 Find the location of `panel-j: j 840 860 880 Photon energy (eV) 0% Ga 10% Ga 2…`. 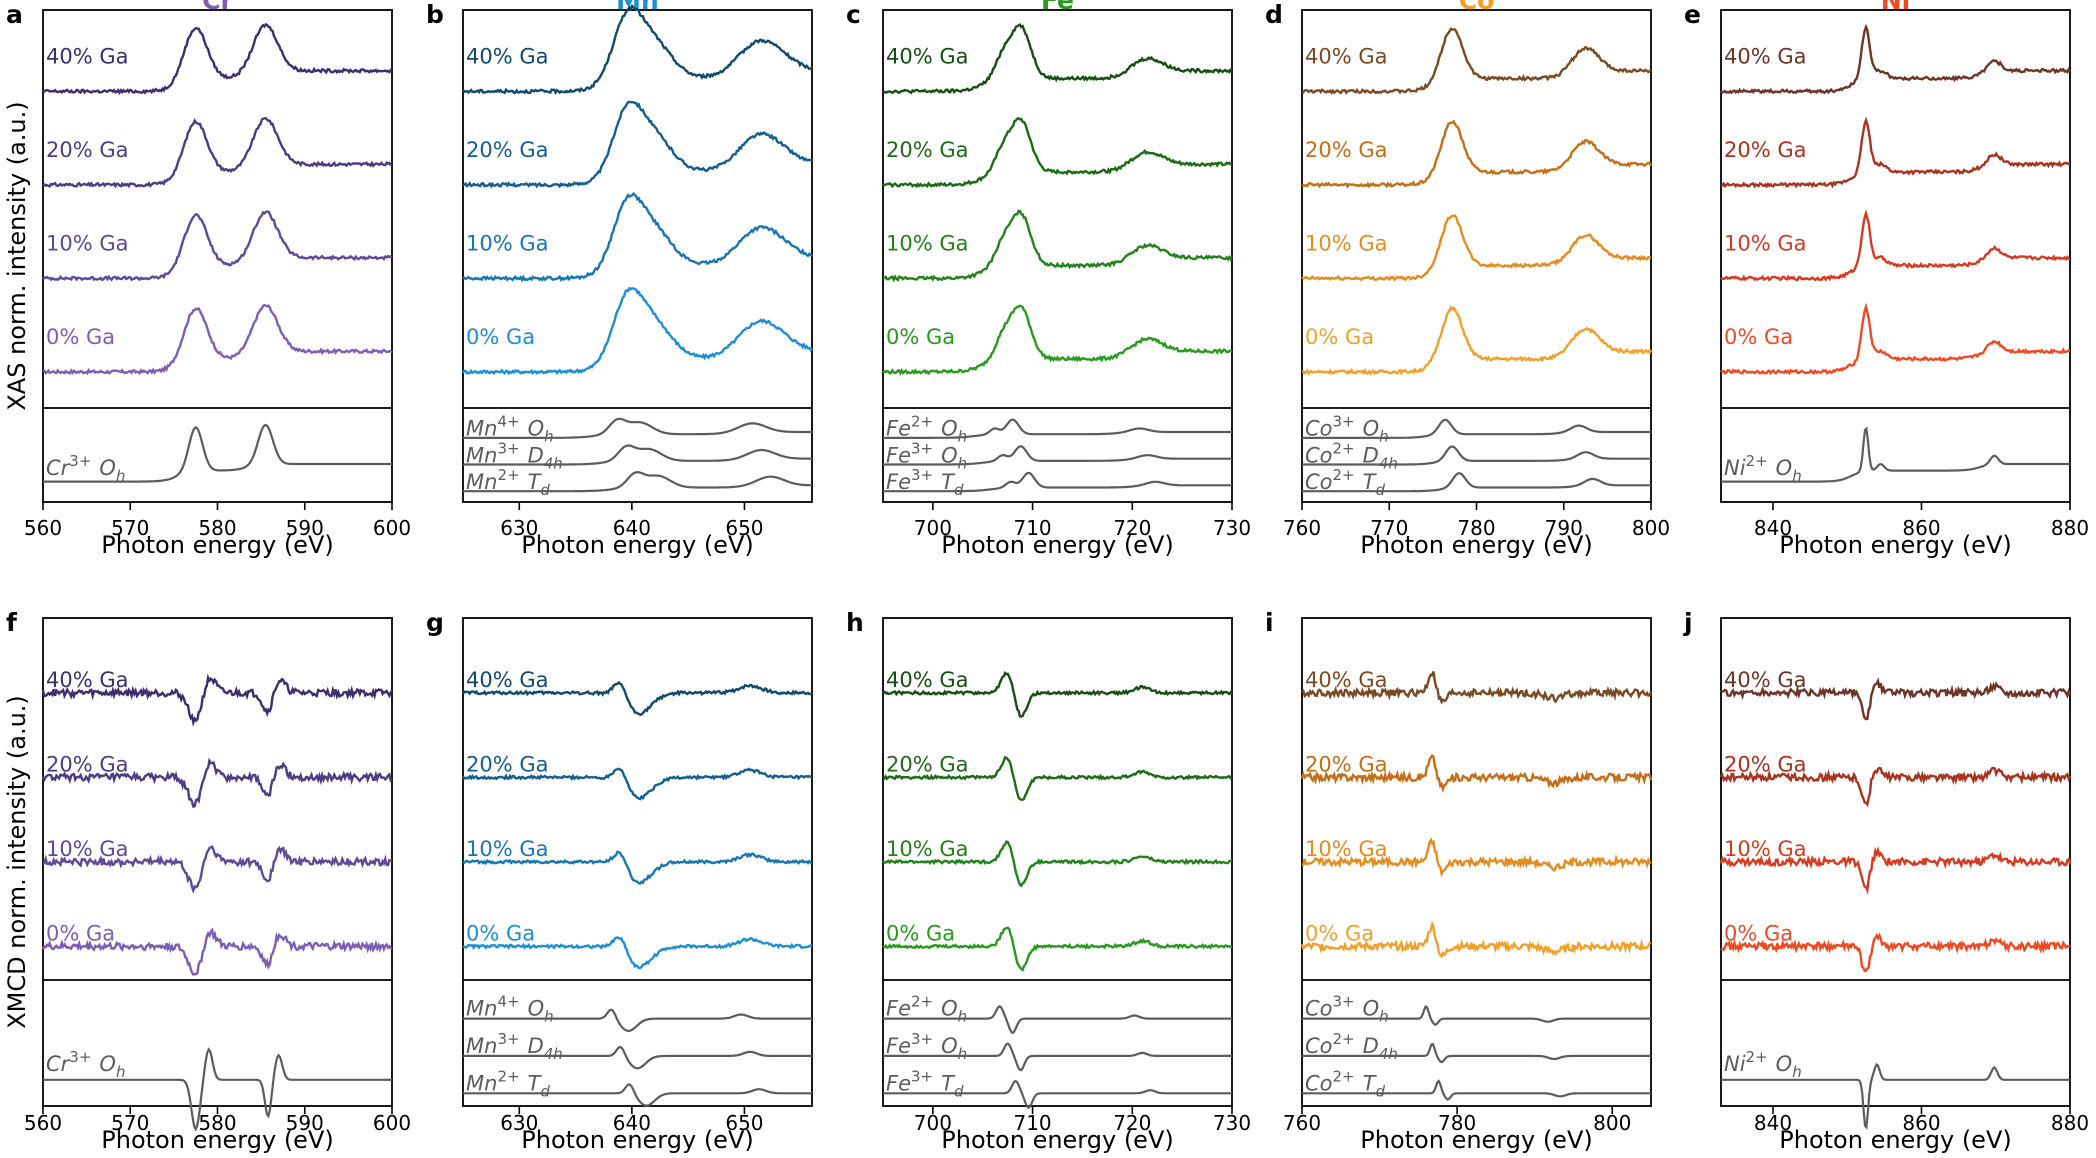

panel-j: j 840 860 880 Photon energy (eV) 0% Ga 10% Ga 2… is located at coordinates (1886, 881).